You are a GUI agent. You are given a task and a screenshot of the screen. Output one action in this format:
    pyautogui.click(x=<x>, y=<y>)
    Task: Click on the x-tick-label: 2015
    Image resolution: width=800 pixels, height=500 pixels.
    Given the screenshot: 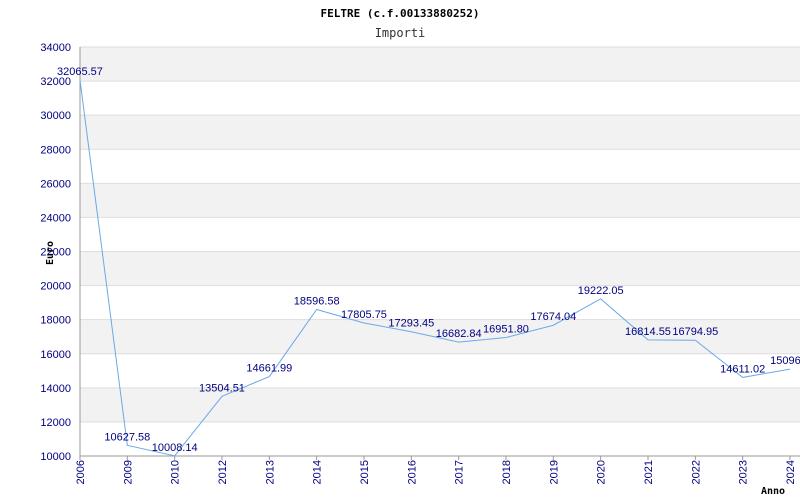 What is the action you would take?
    pyautogui.click(x=365, y=472)
    